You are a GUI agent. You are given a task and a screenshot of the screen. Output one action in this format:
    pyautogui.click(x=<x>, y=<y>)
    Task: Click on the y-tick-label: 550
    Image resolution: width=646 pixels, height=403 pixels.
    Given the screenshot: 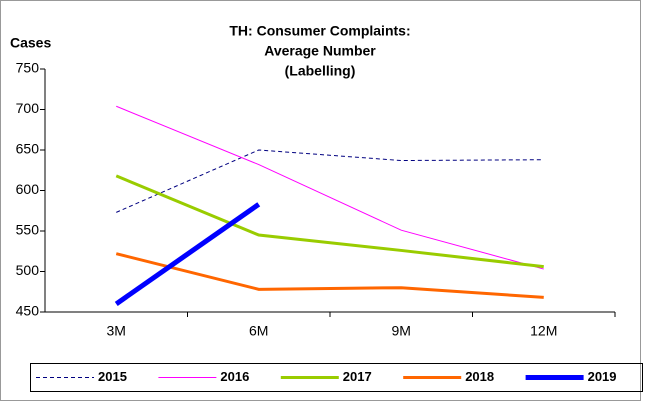 What is the action you would take?
    pyautogui.click(x=28, y=230)
    